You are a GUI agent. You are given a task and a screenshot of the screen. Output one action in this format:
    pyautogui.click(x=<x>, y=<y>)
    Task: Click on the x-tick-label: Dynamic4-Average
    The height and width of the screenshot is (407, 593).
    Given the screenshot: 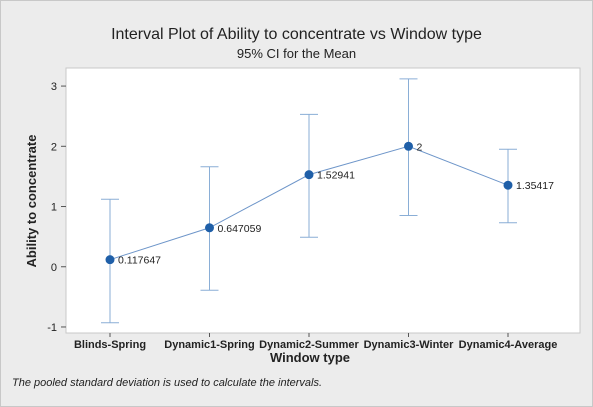 What is the action you would take?
    pyautogui.click(x=508, y=345)
    